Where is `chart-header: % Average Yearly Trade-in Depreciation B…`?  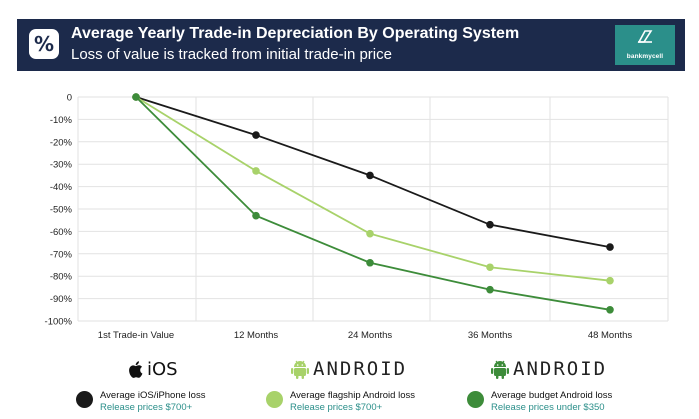 chart-header: % Average Yearly Trade-in Depreciation B… is located at coordinates (351, 45).